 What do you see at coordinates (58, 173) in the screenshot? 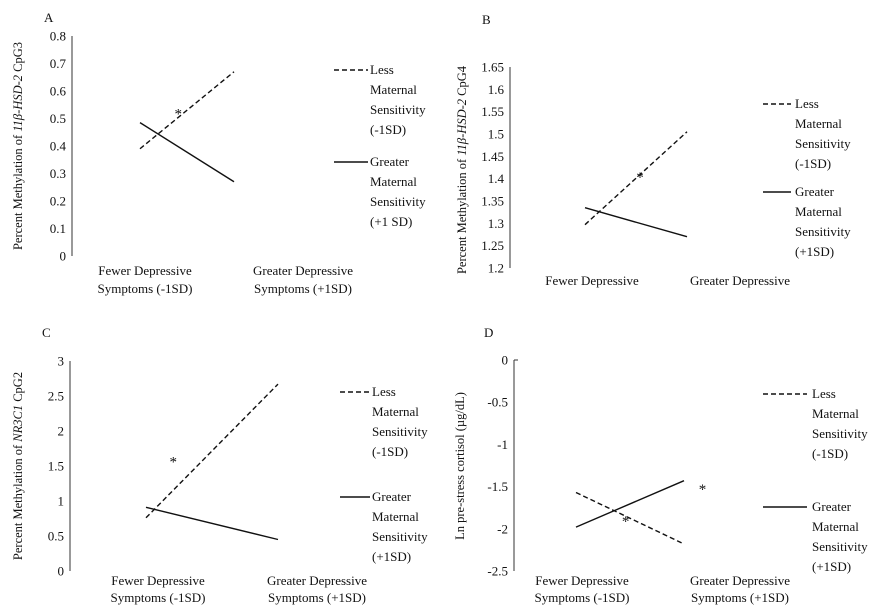
I see `y-tick-label: 0.3` at bounding box center [58, 173].